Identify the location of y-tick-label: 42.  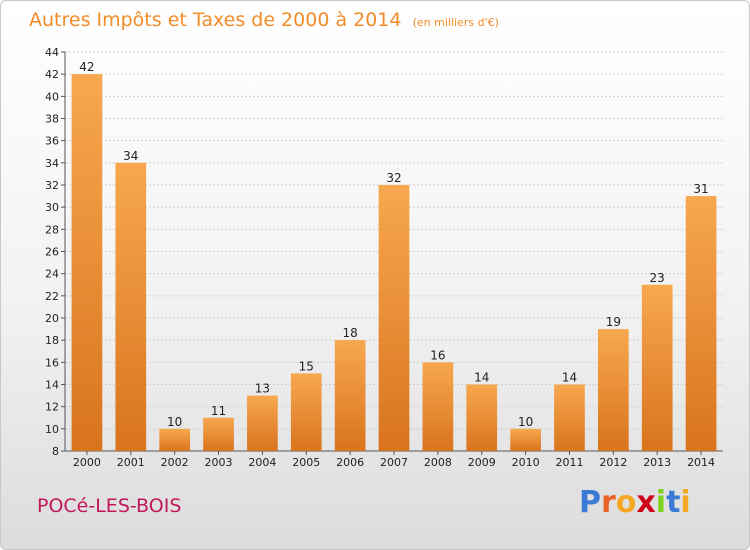
(52, 74).